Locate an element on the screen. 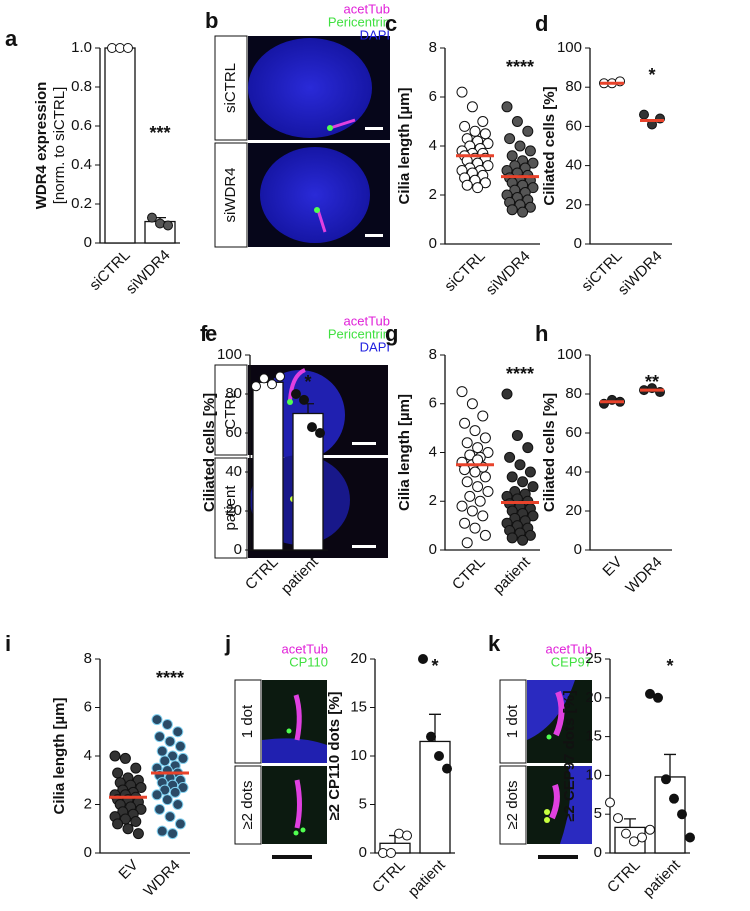 The image size is (750, 911). y-tick-label: 100 is located at coordinates (229, 354).